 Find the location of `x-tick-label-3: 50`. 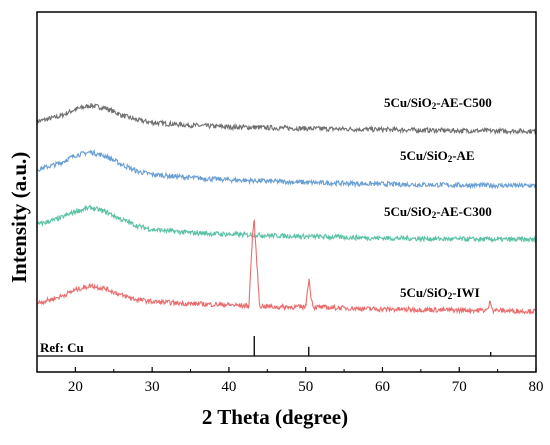

x-tick-label-3: 50 is located at coordinates (305, 387).